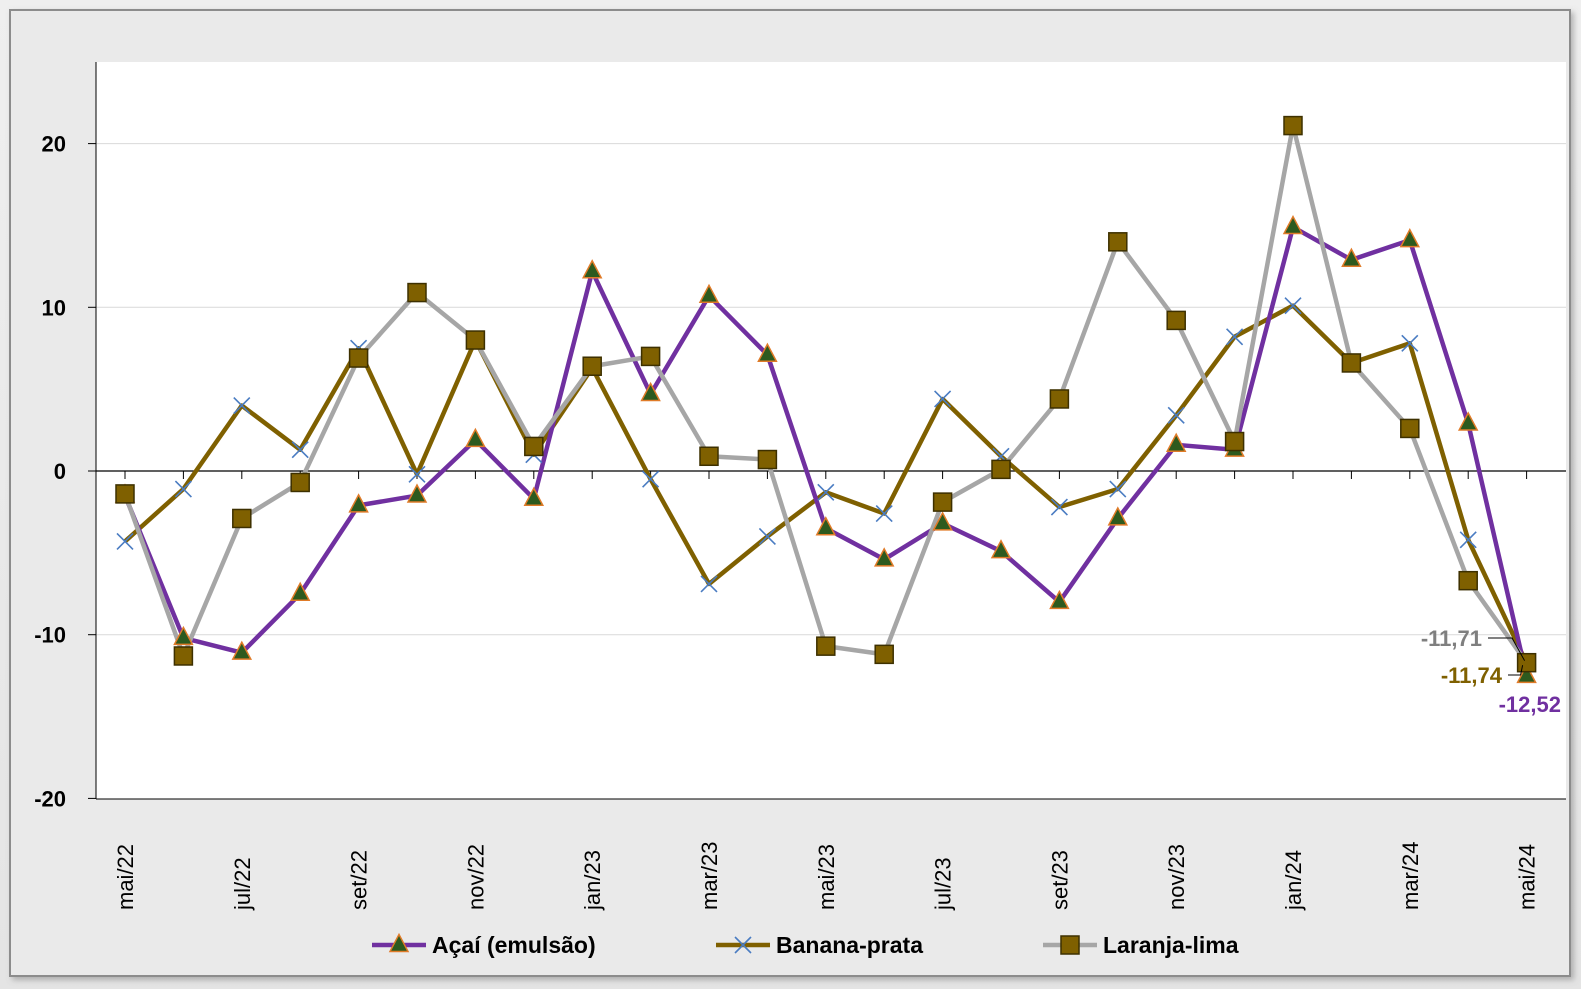 This screenshot has width=1581, height=989. What do you see at coordinates (1527, 877) in the screenshot?
I see `x-tick-label: mai/24` at bounding box center [1527, 877].